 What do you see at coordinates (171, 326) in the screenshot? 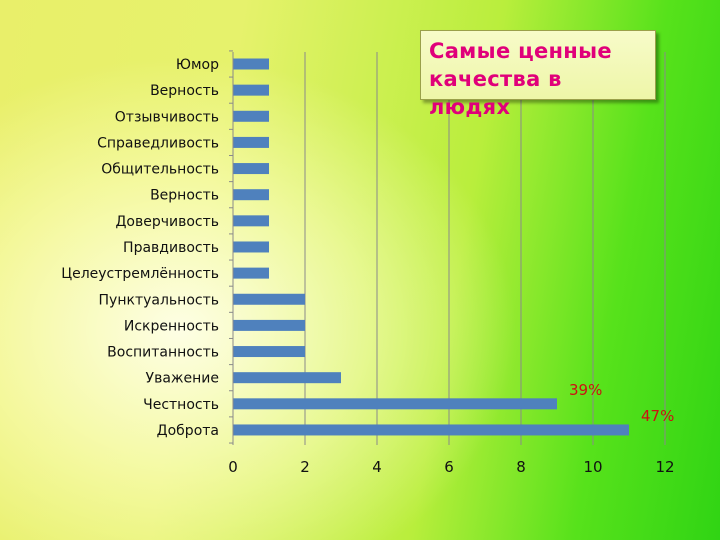
I see `category-label: Искренность` at bounding box center [171, 326].